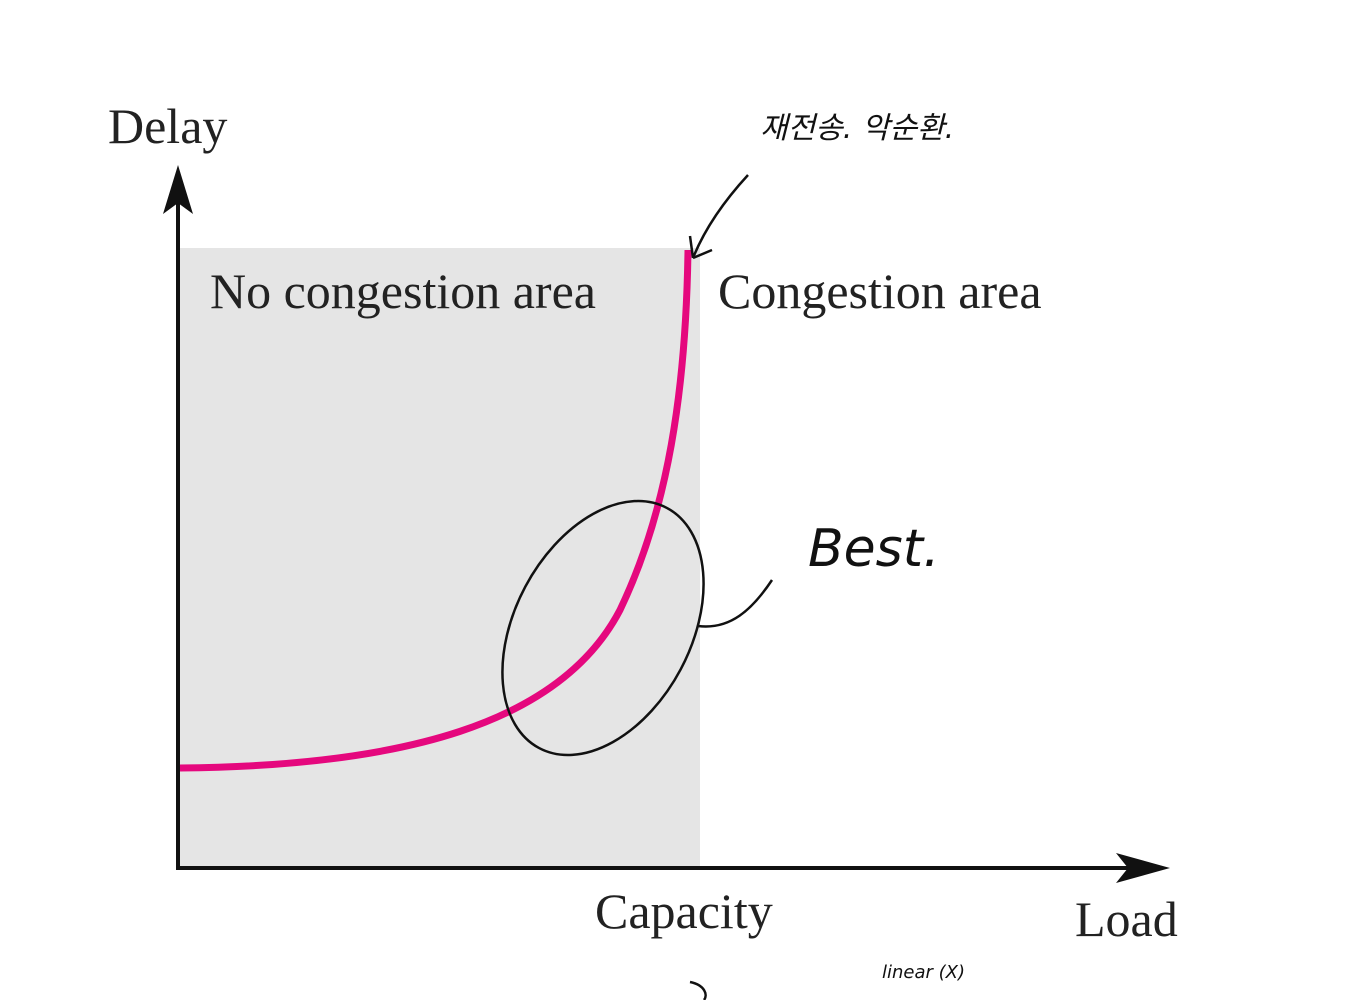 This screenshot has width=1351, height=1000. Describe the element at coordinates (403, 291) in the screenshot. I see `left-area-label: No congestion area` at that location.